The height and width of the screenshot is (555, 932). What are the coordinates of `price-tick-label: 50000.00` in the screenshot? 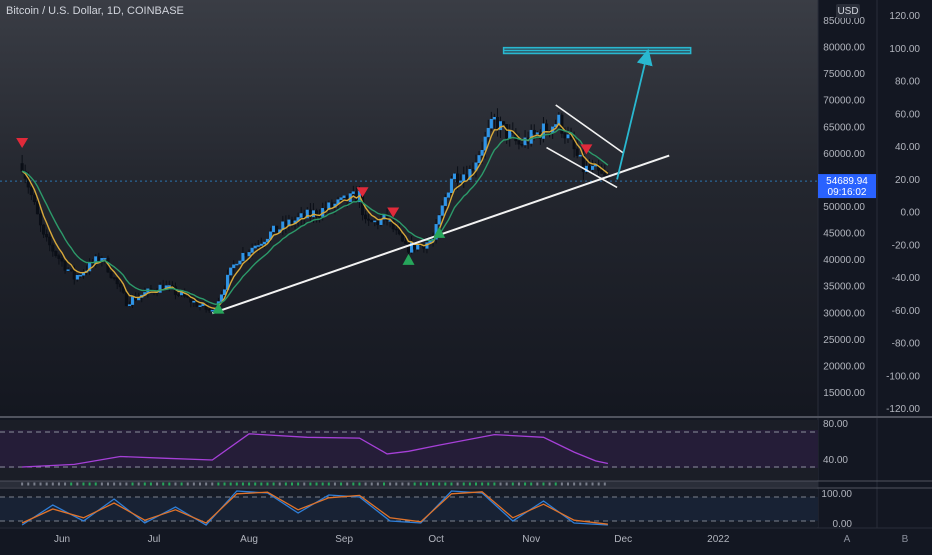 It's located at (844, 207).